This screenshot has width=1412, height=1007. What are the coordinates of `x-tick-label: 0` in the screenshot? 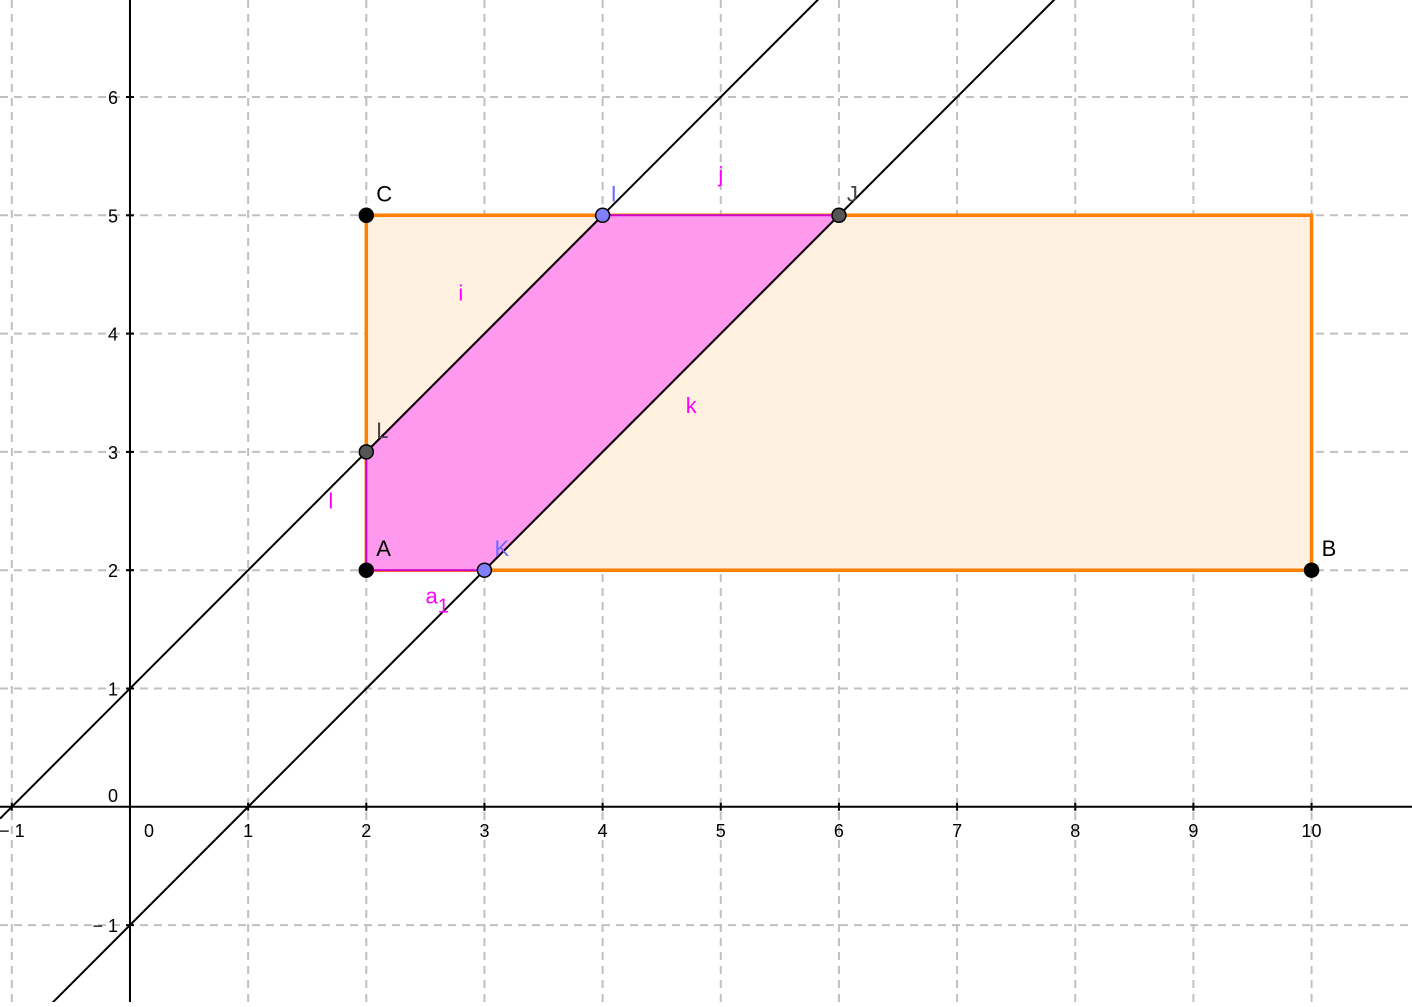 It's located at (149, 831).